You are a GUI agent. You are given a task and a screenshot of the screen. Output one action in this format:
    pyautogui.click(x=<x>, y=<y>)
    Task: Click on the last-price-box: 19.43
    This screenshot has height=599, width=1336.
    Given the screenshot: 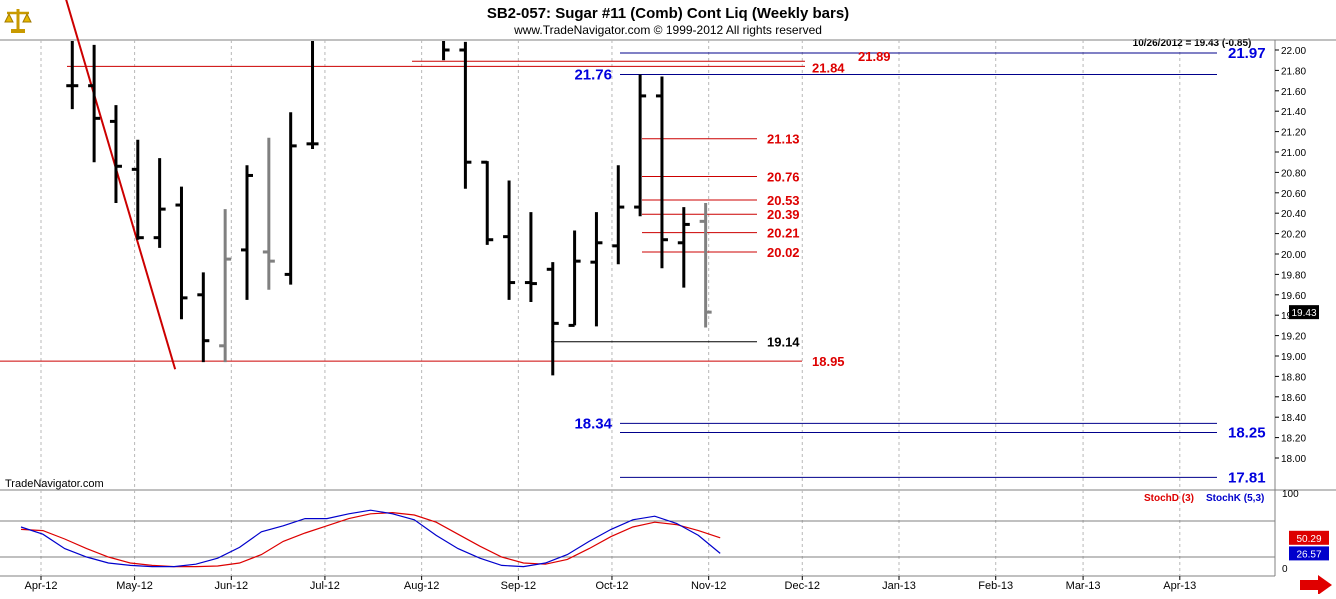 What is the action you would take?
    pyautogui.click(x=1304, y=312)
    